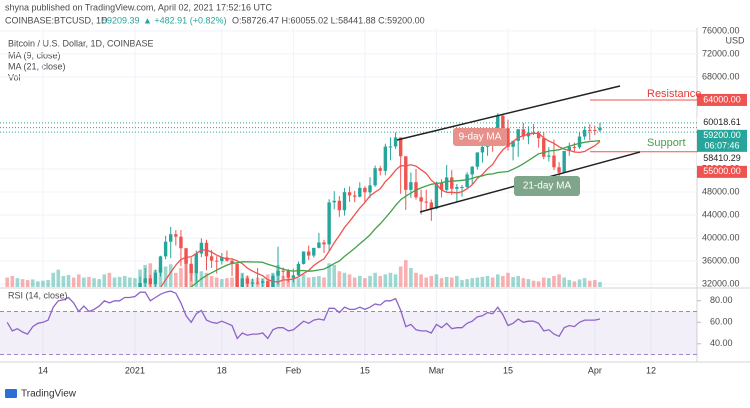  Describe the element at coordinates (43, 370) in the screenshot. I see `x-tick-label: 14` at that location.